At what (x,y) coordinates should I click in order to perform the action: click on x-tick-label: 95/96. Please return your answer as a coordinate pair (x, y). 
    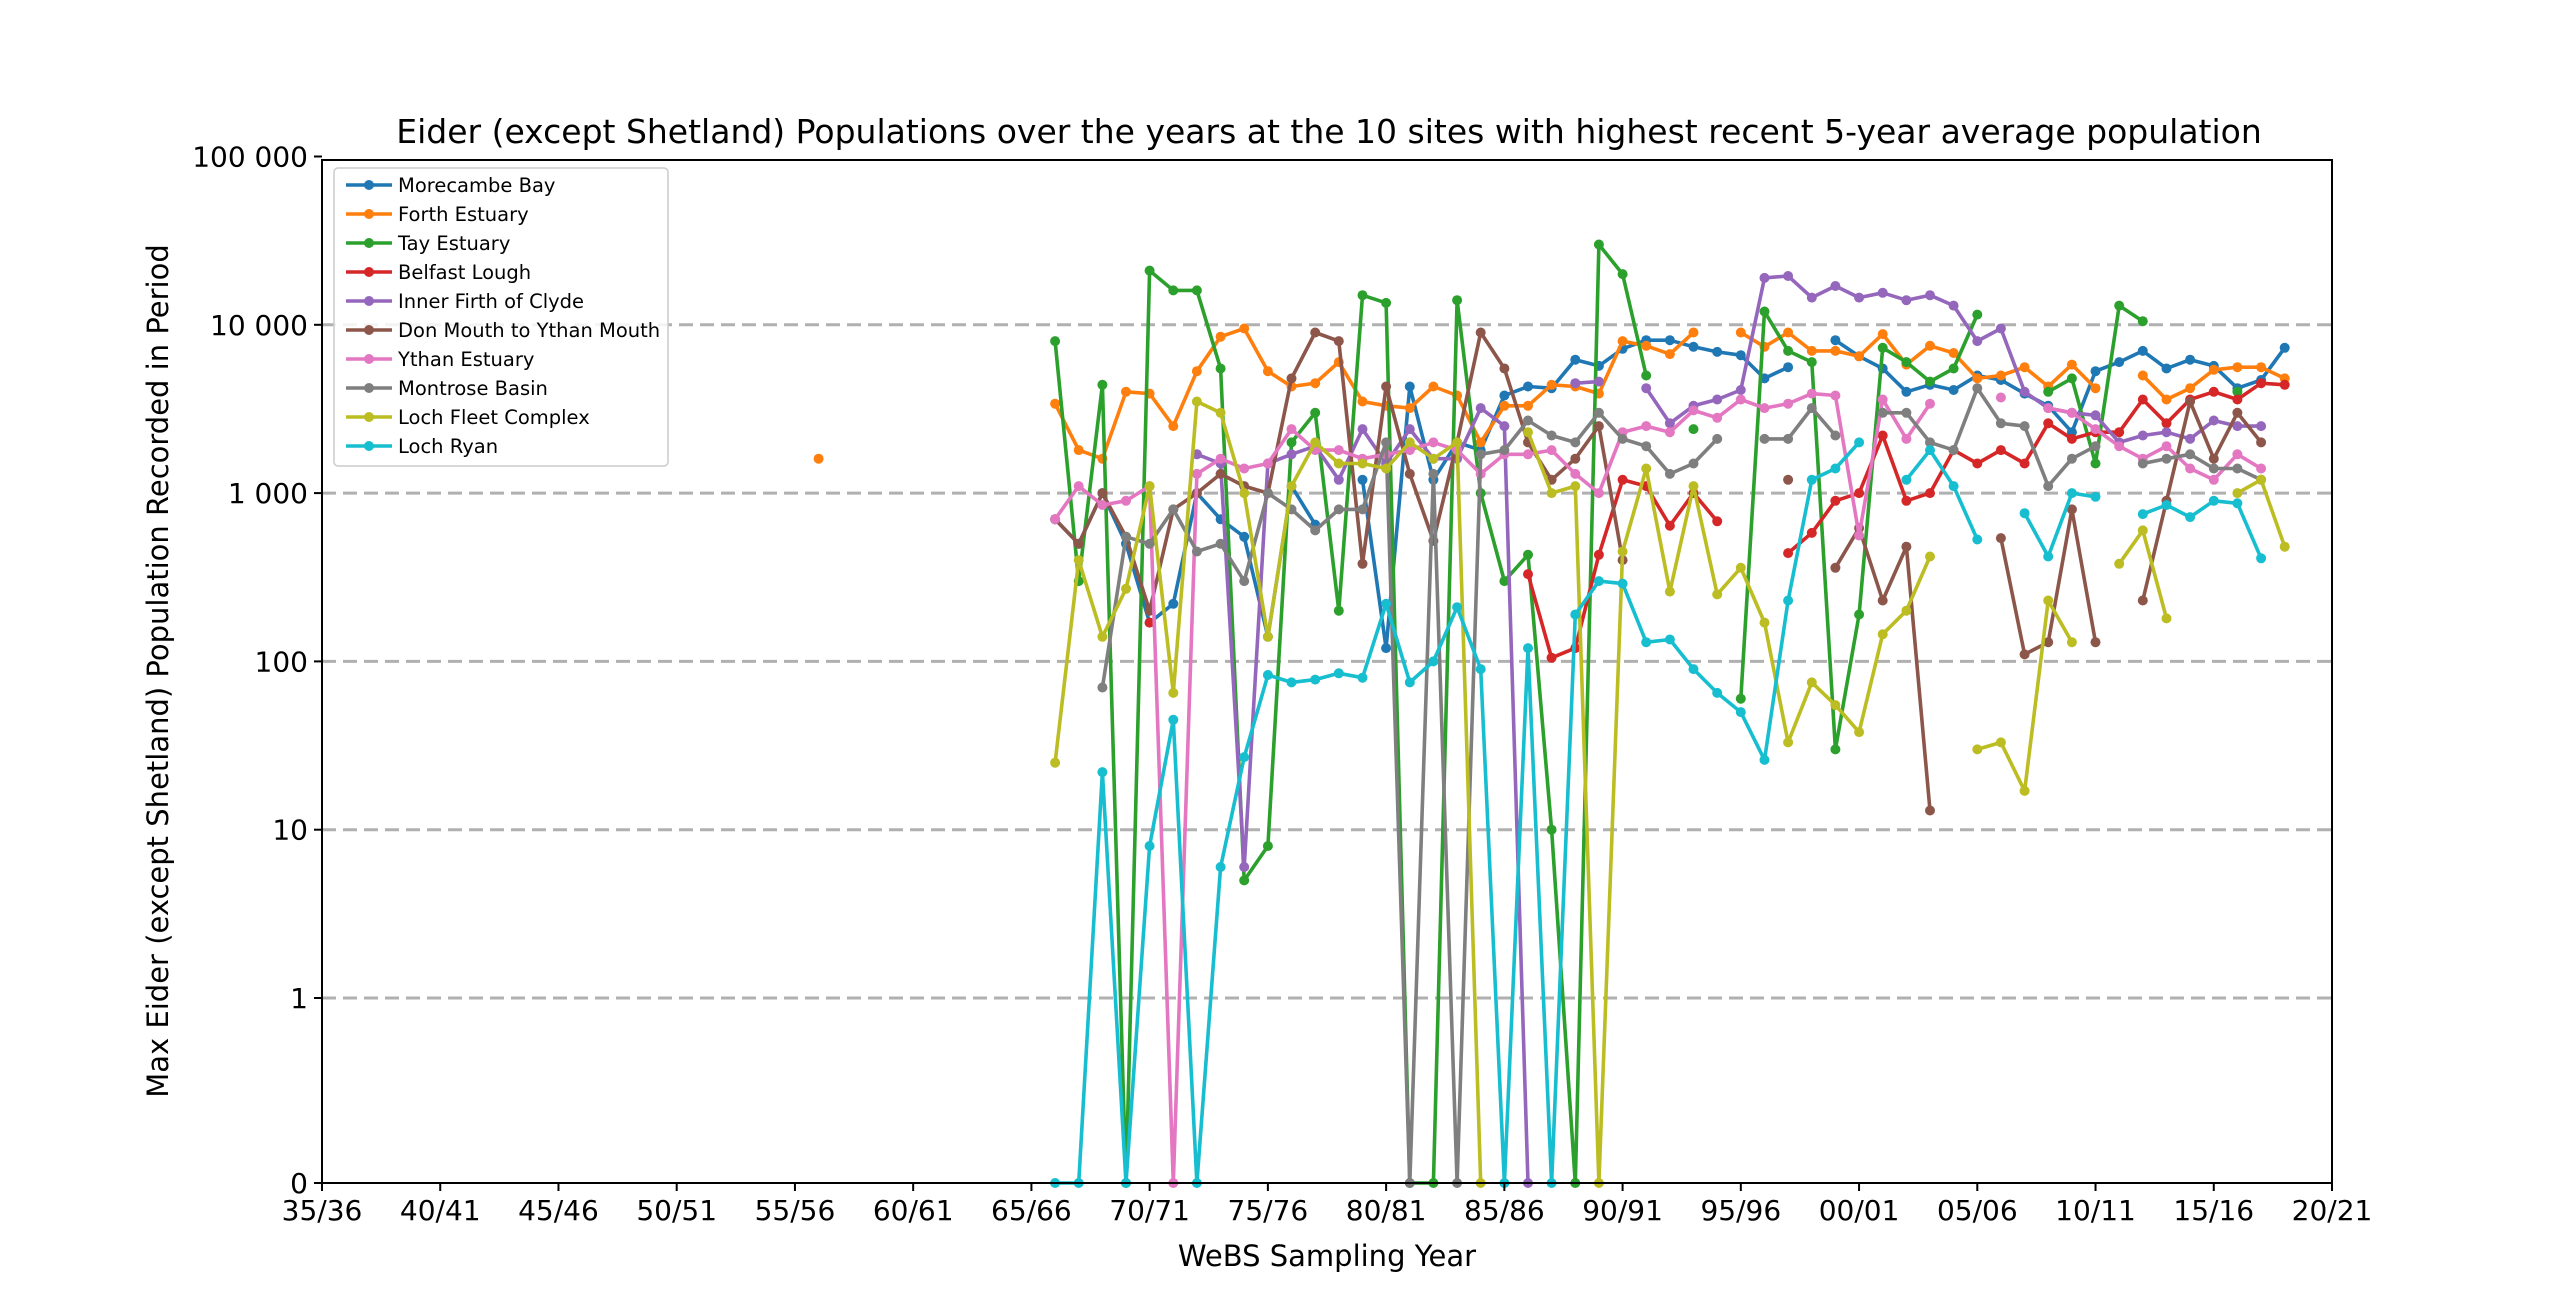
    Looking at the image, I should click on (1740, 1210).